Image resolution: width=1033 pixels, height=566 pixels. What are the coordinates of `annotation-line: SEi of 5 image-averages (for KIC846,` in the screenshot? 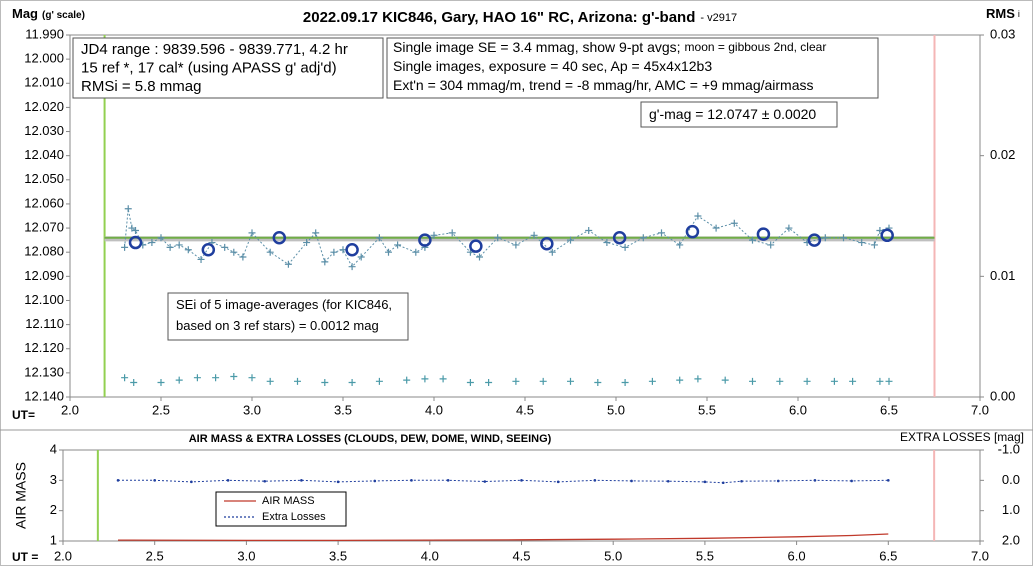 It's located at (284, 304).